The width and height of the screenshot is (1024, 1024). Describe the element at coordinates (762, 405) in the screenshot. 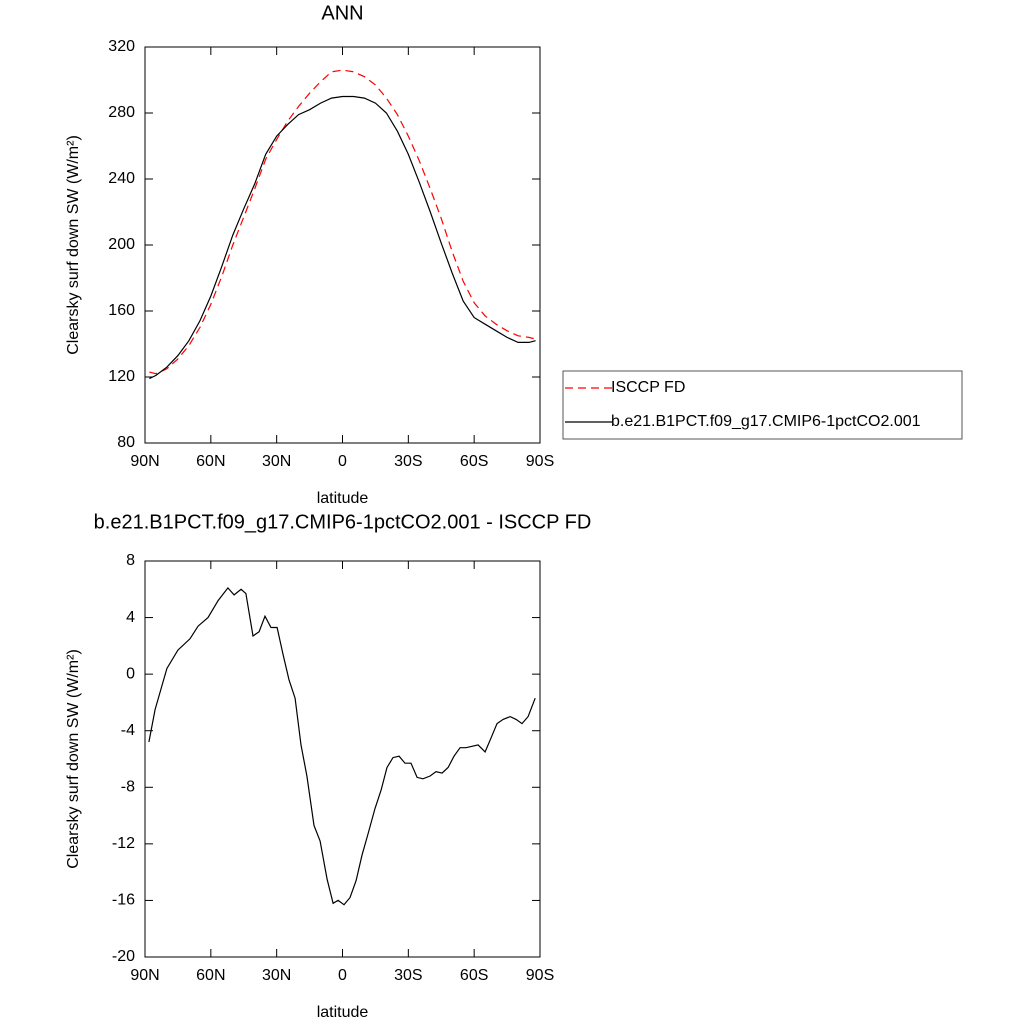

I see `legend-box` at that location.